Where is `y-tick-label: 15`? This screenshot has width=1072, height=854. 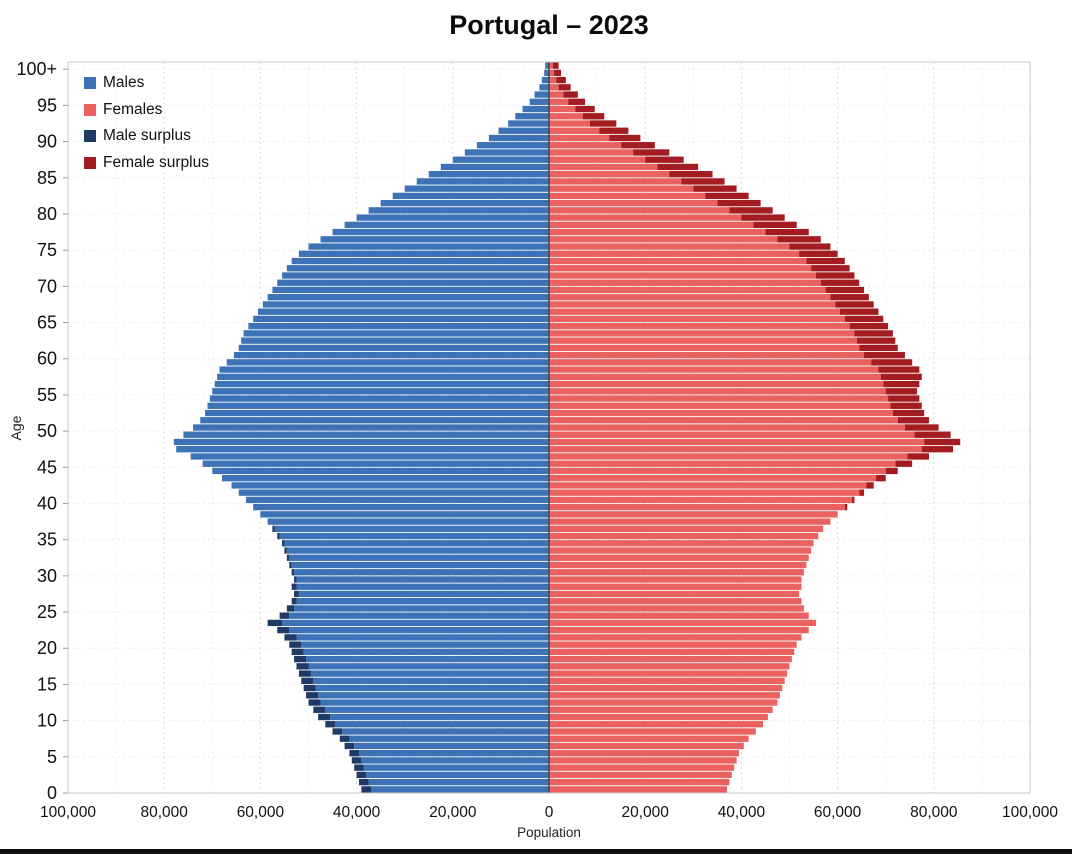 y-tick-label: 15 is located at coordinates (47, 684).